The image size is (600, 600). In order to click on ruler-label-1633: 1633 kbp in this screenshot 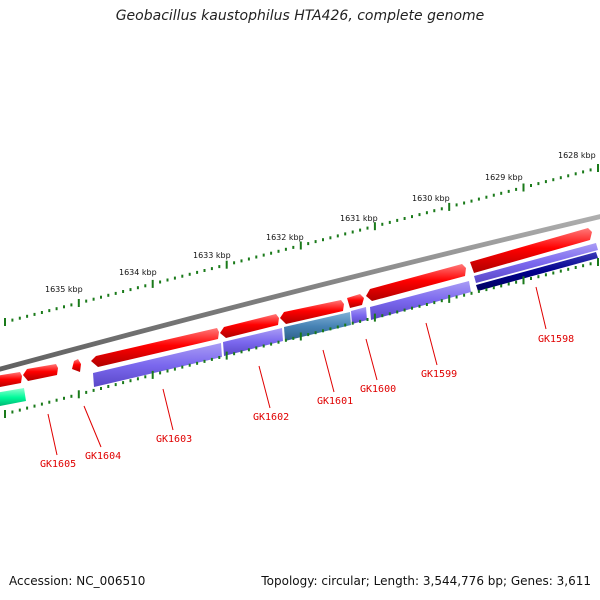, I will do `click(212, 255)`.